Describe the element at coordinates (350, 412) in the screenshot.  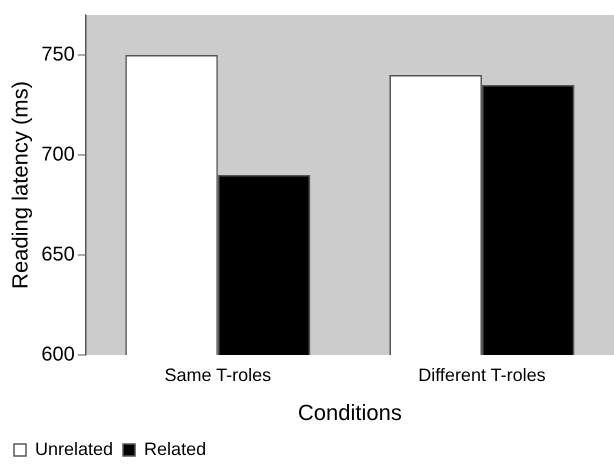
I see `x-axis-title: Conditions` at that location.